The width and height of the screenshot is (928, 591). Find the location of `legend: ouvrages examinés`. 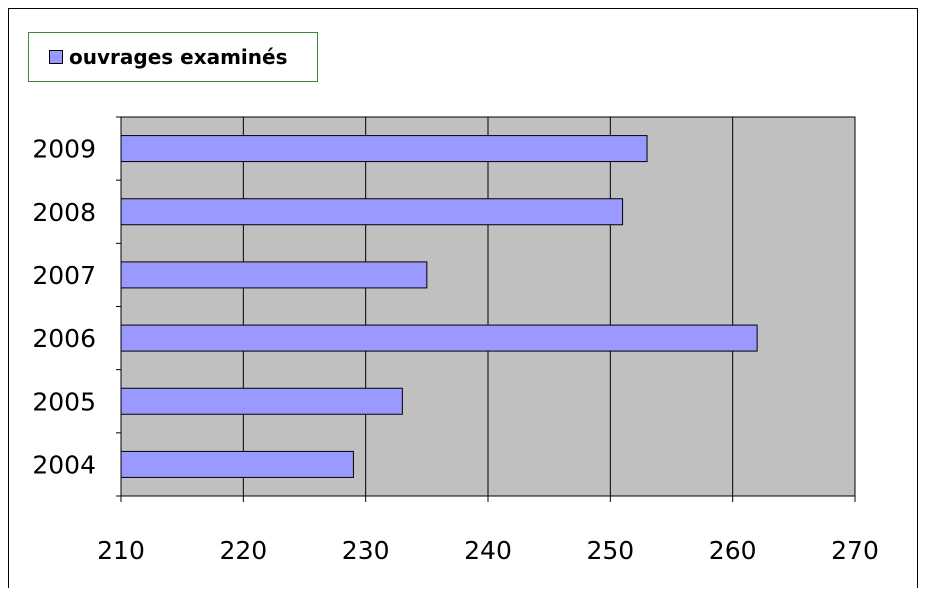

legend: ouvrages examinés is located at coordinates (173, 57).